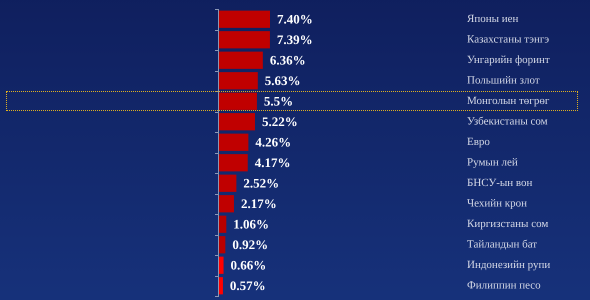 The width and height of the screenshot is (590, 300). I want to click on y-tick-label: Узбекистаны сом, so click(507, 122).